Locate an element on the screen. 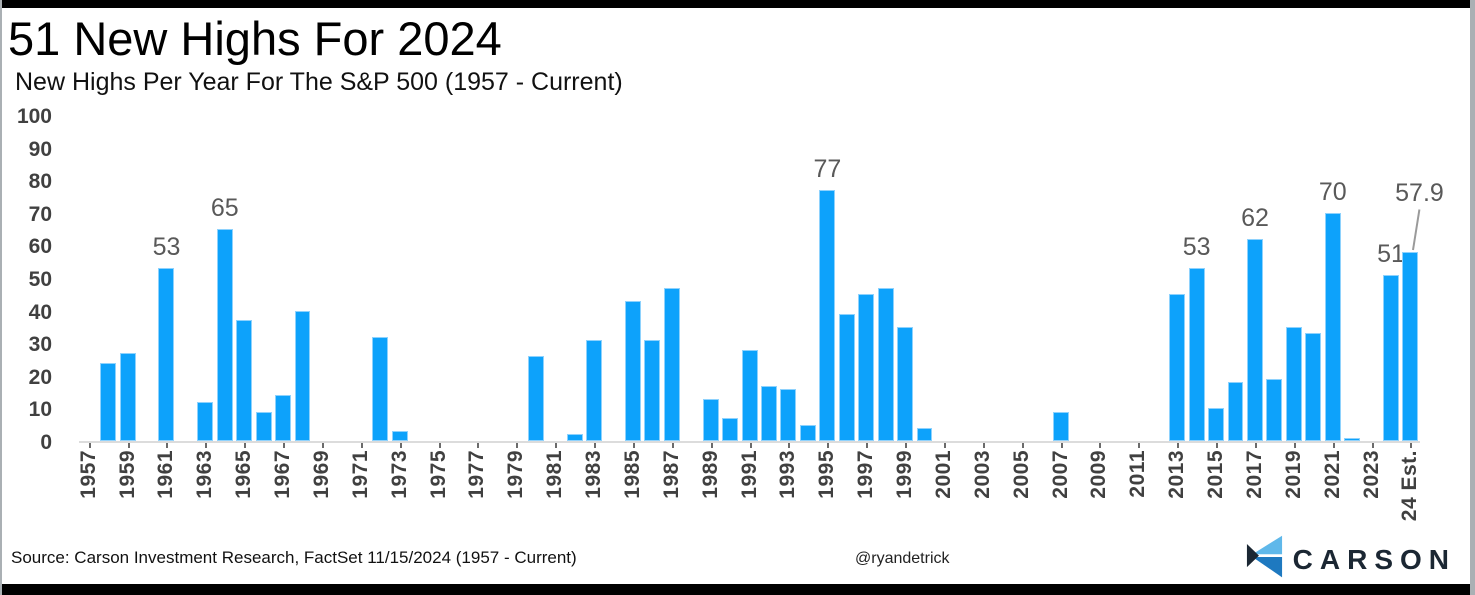 Image resolution: width=1475 pixels, height=595 pixels. bar-slot-2002 is located at coordinates (963, 279).